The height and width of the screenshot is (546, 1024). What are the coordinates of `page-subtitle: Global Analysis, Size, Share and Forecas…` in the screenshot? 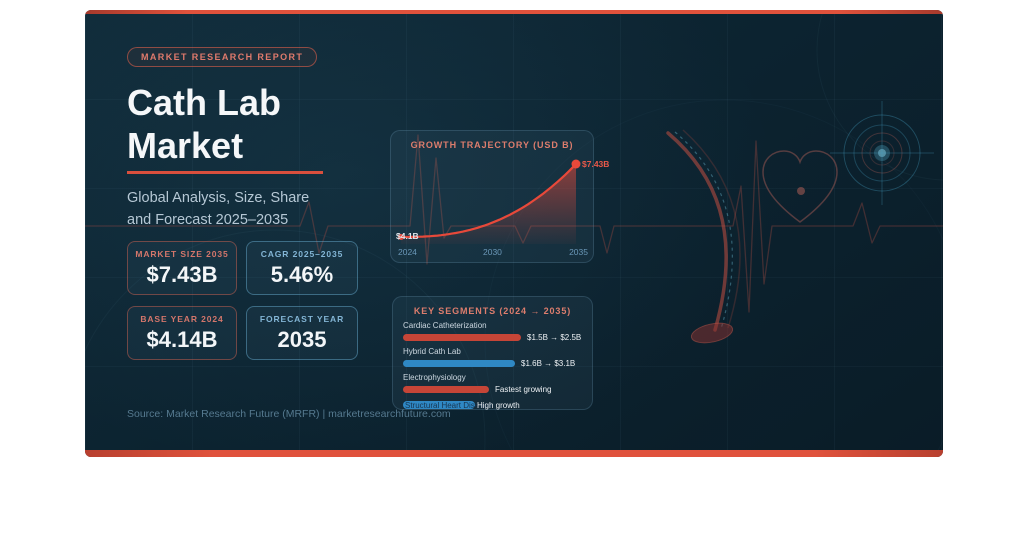 It's located at (218, 209).